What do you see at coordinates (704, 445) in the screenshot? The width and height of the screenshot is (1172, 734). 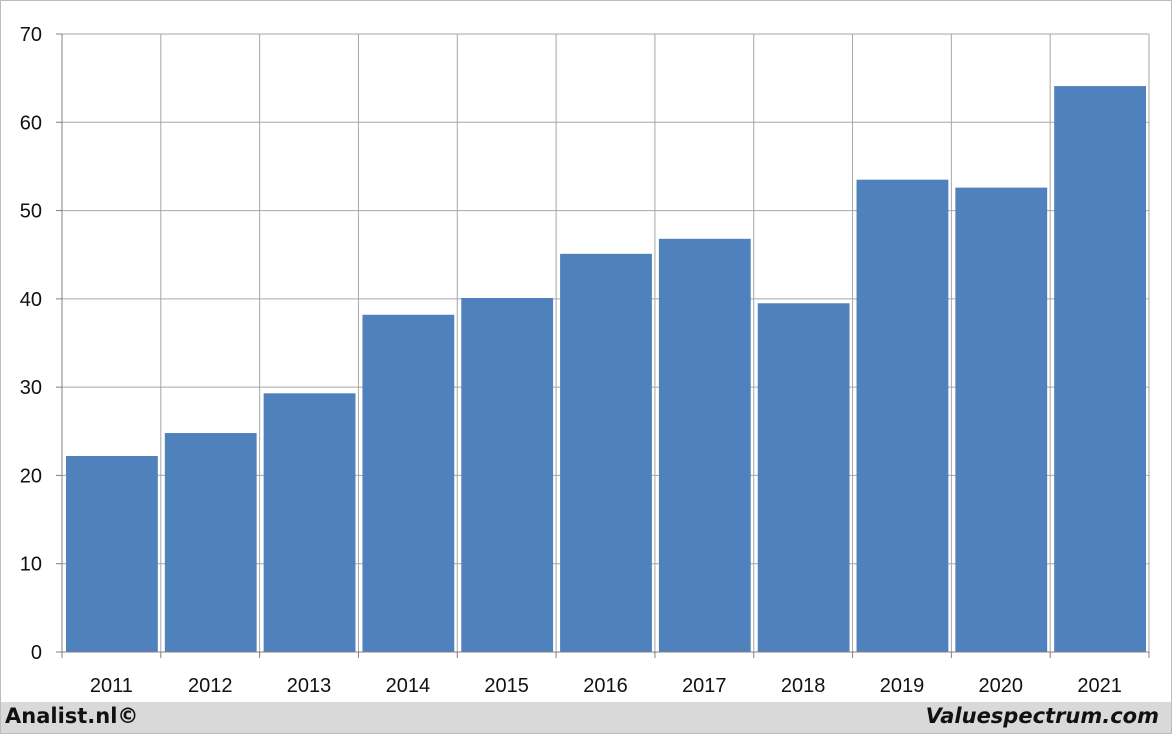 I see `bar-2017` at bounding box center [704, 445].